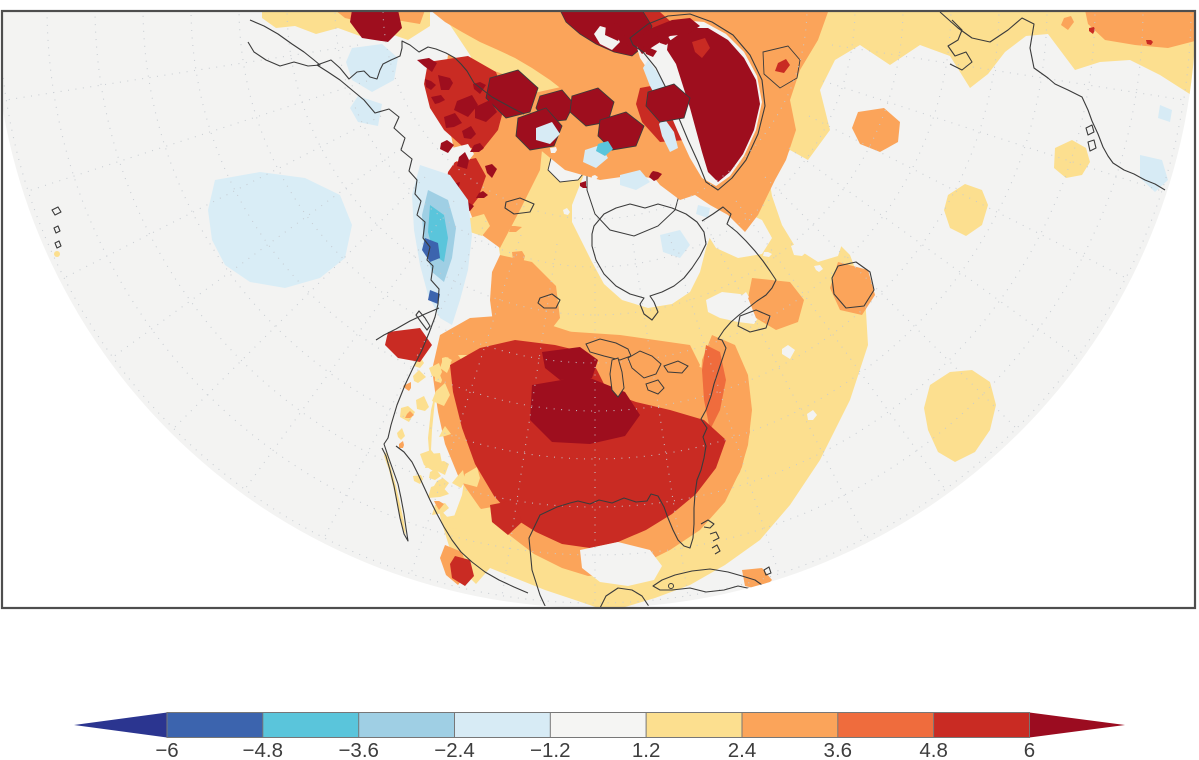 The width and height of the screenshot is (1199, 760). What do you see at coordinates (454, 749) in the screenshot?
I see `svg-text: −2.4` at bounding box center [454, 749].